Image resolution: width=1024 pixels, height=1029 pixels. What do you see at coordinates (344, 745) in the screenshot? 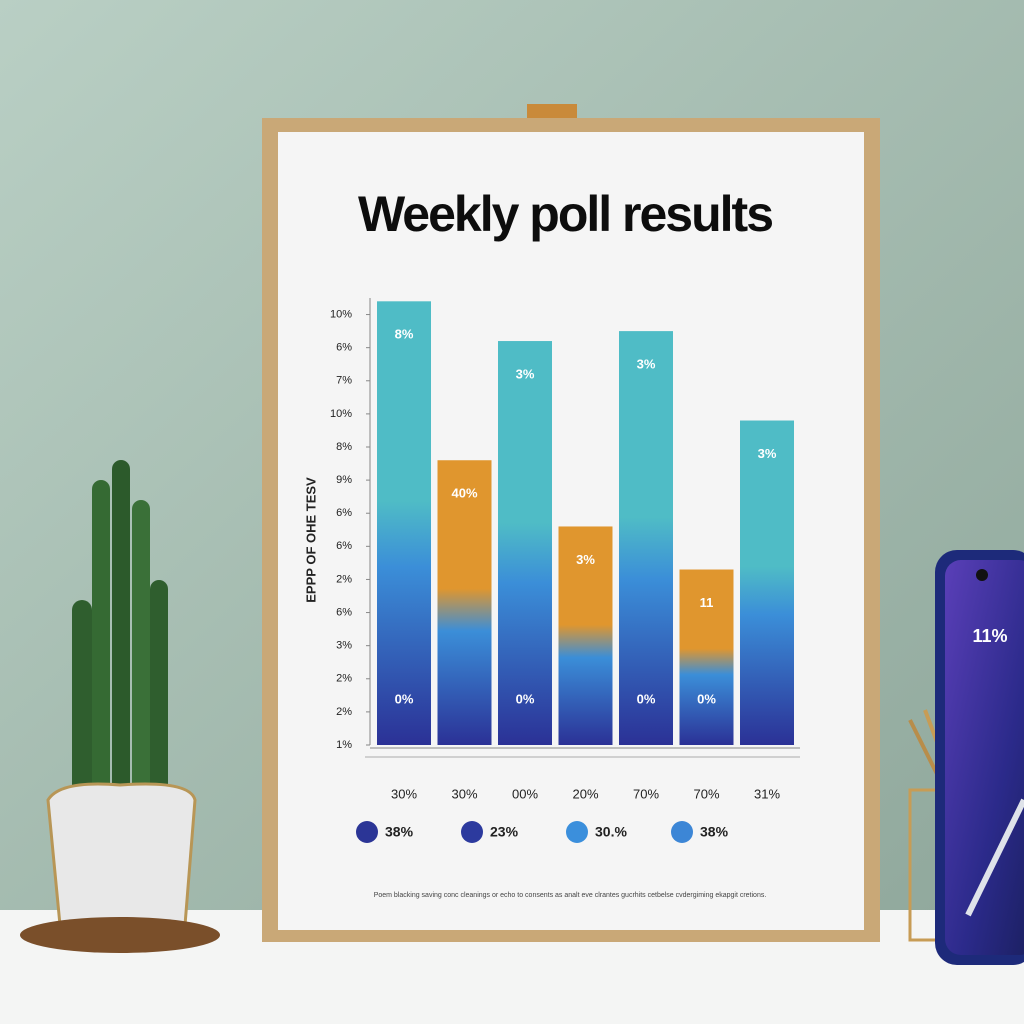
I see `y-tick-label: 1%` at bounding box center [344, 745].